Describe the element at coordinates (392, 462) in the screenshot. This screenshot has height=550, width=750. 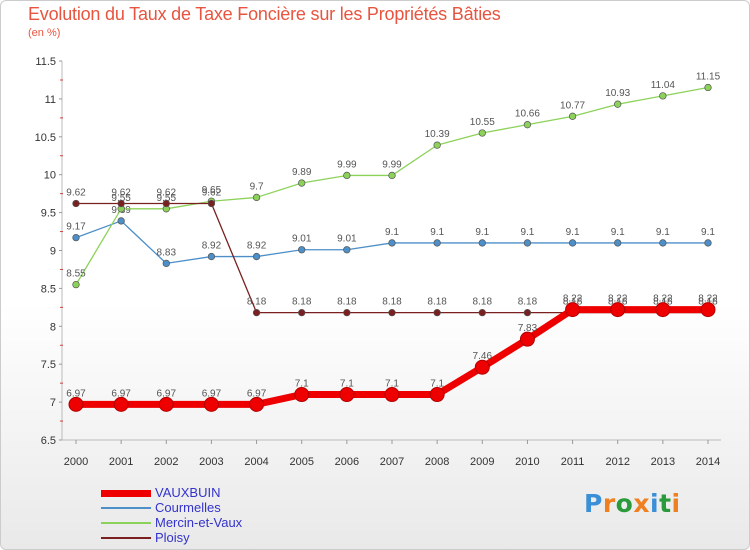
I see `x-tick-label: 2007` at that location.